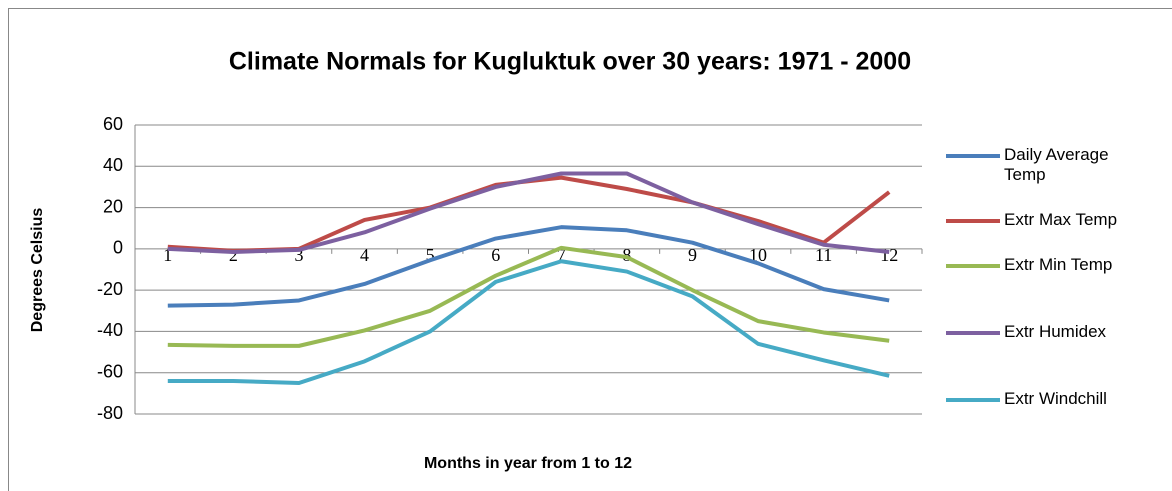 This screenshot has height=491, width=1172. Describe the element at coordinates (110, 289) in the screenshot. I see `y-tick-label: -20` at that location.